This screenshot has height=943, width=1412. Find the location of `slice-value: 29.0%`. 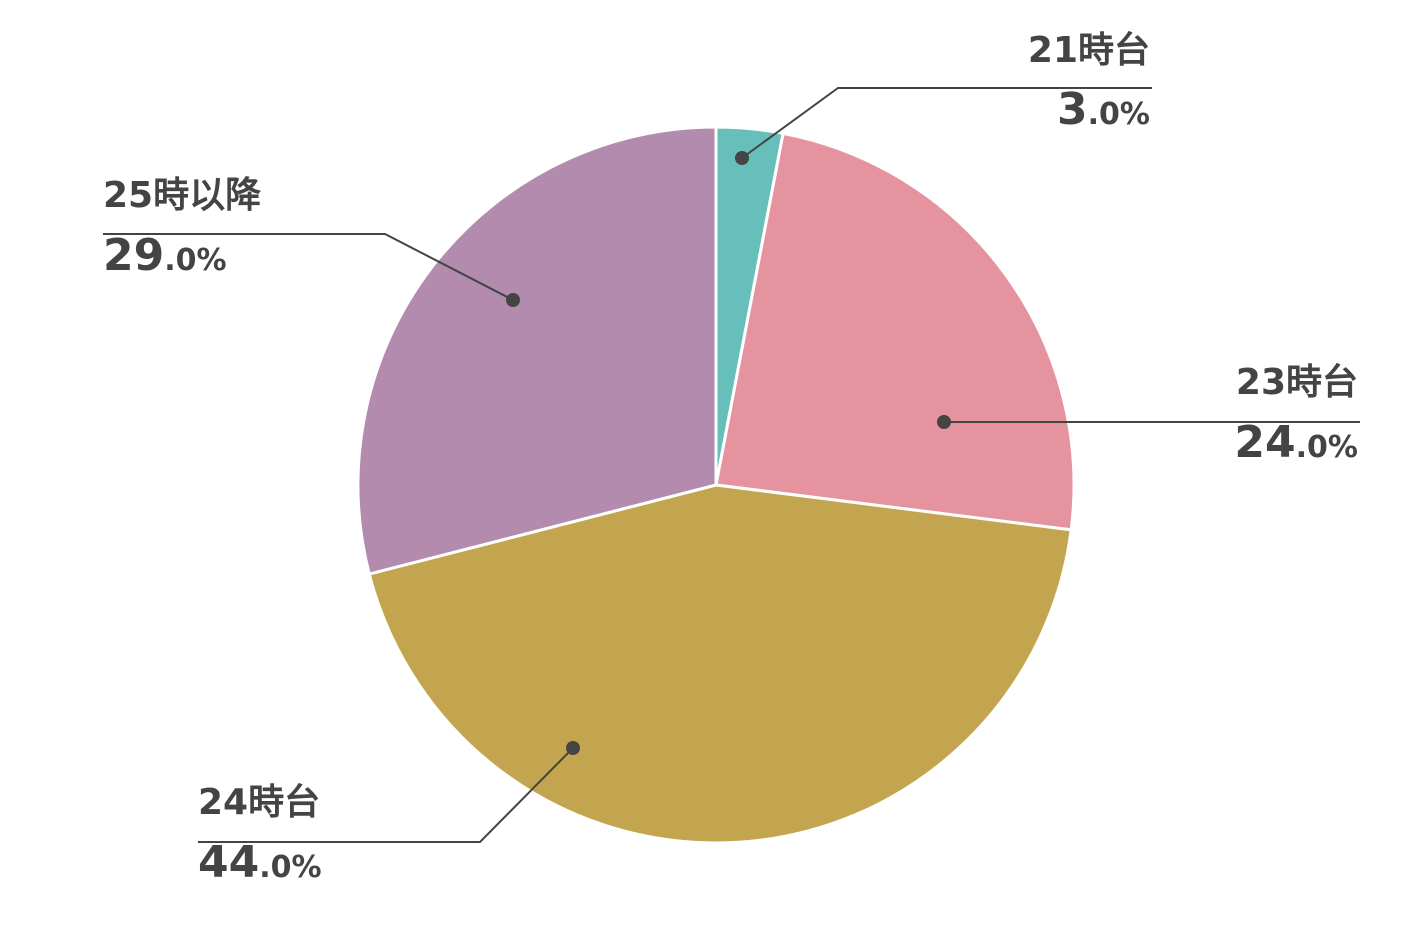

slice-value: 29.0% is located at coordinates (165, 255).